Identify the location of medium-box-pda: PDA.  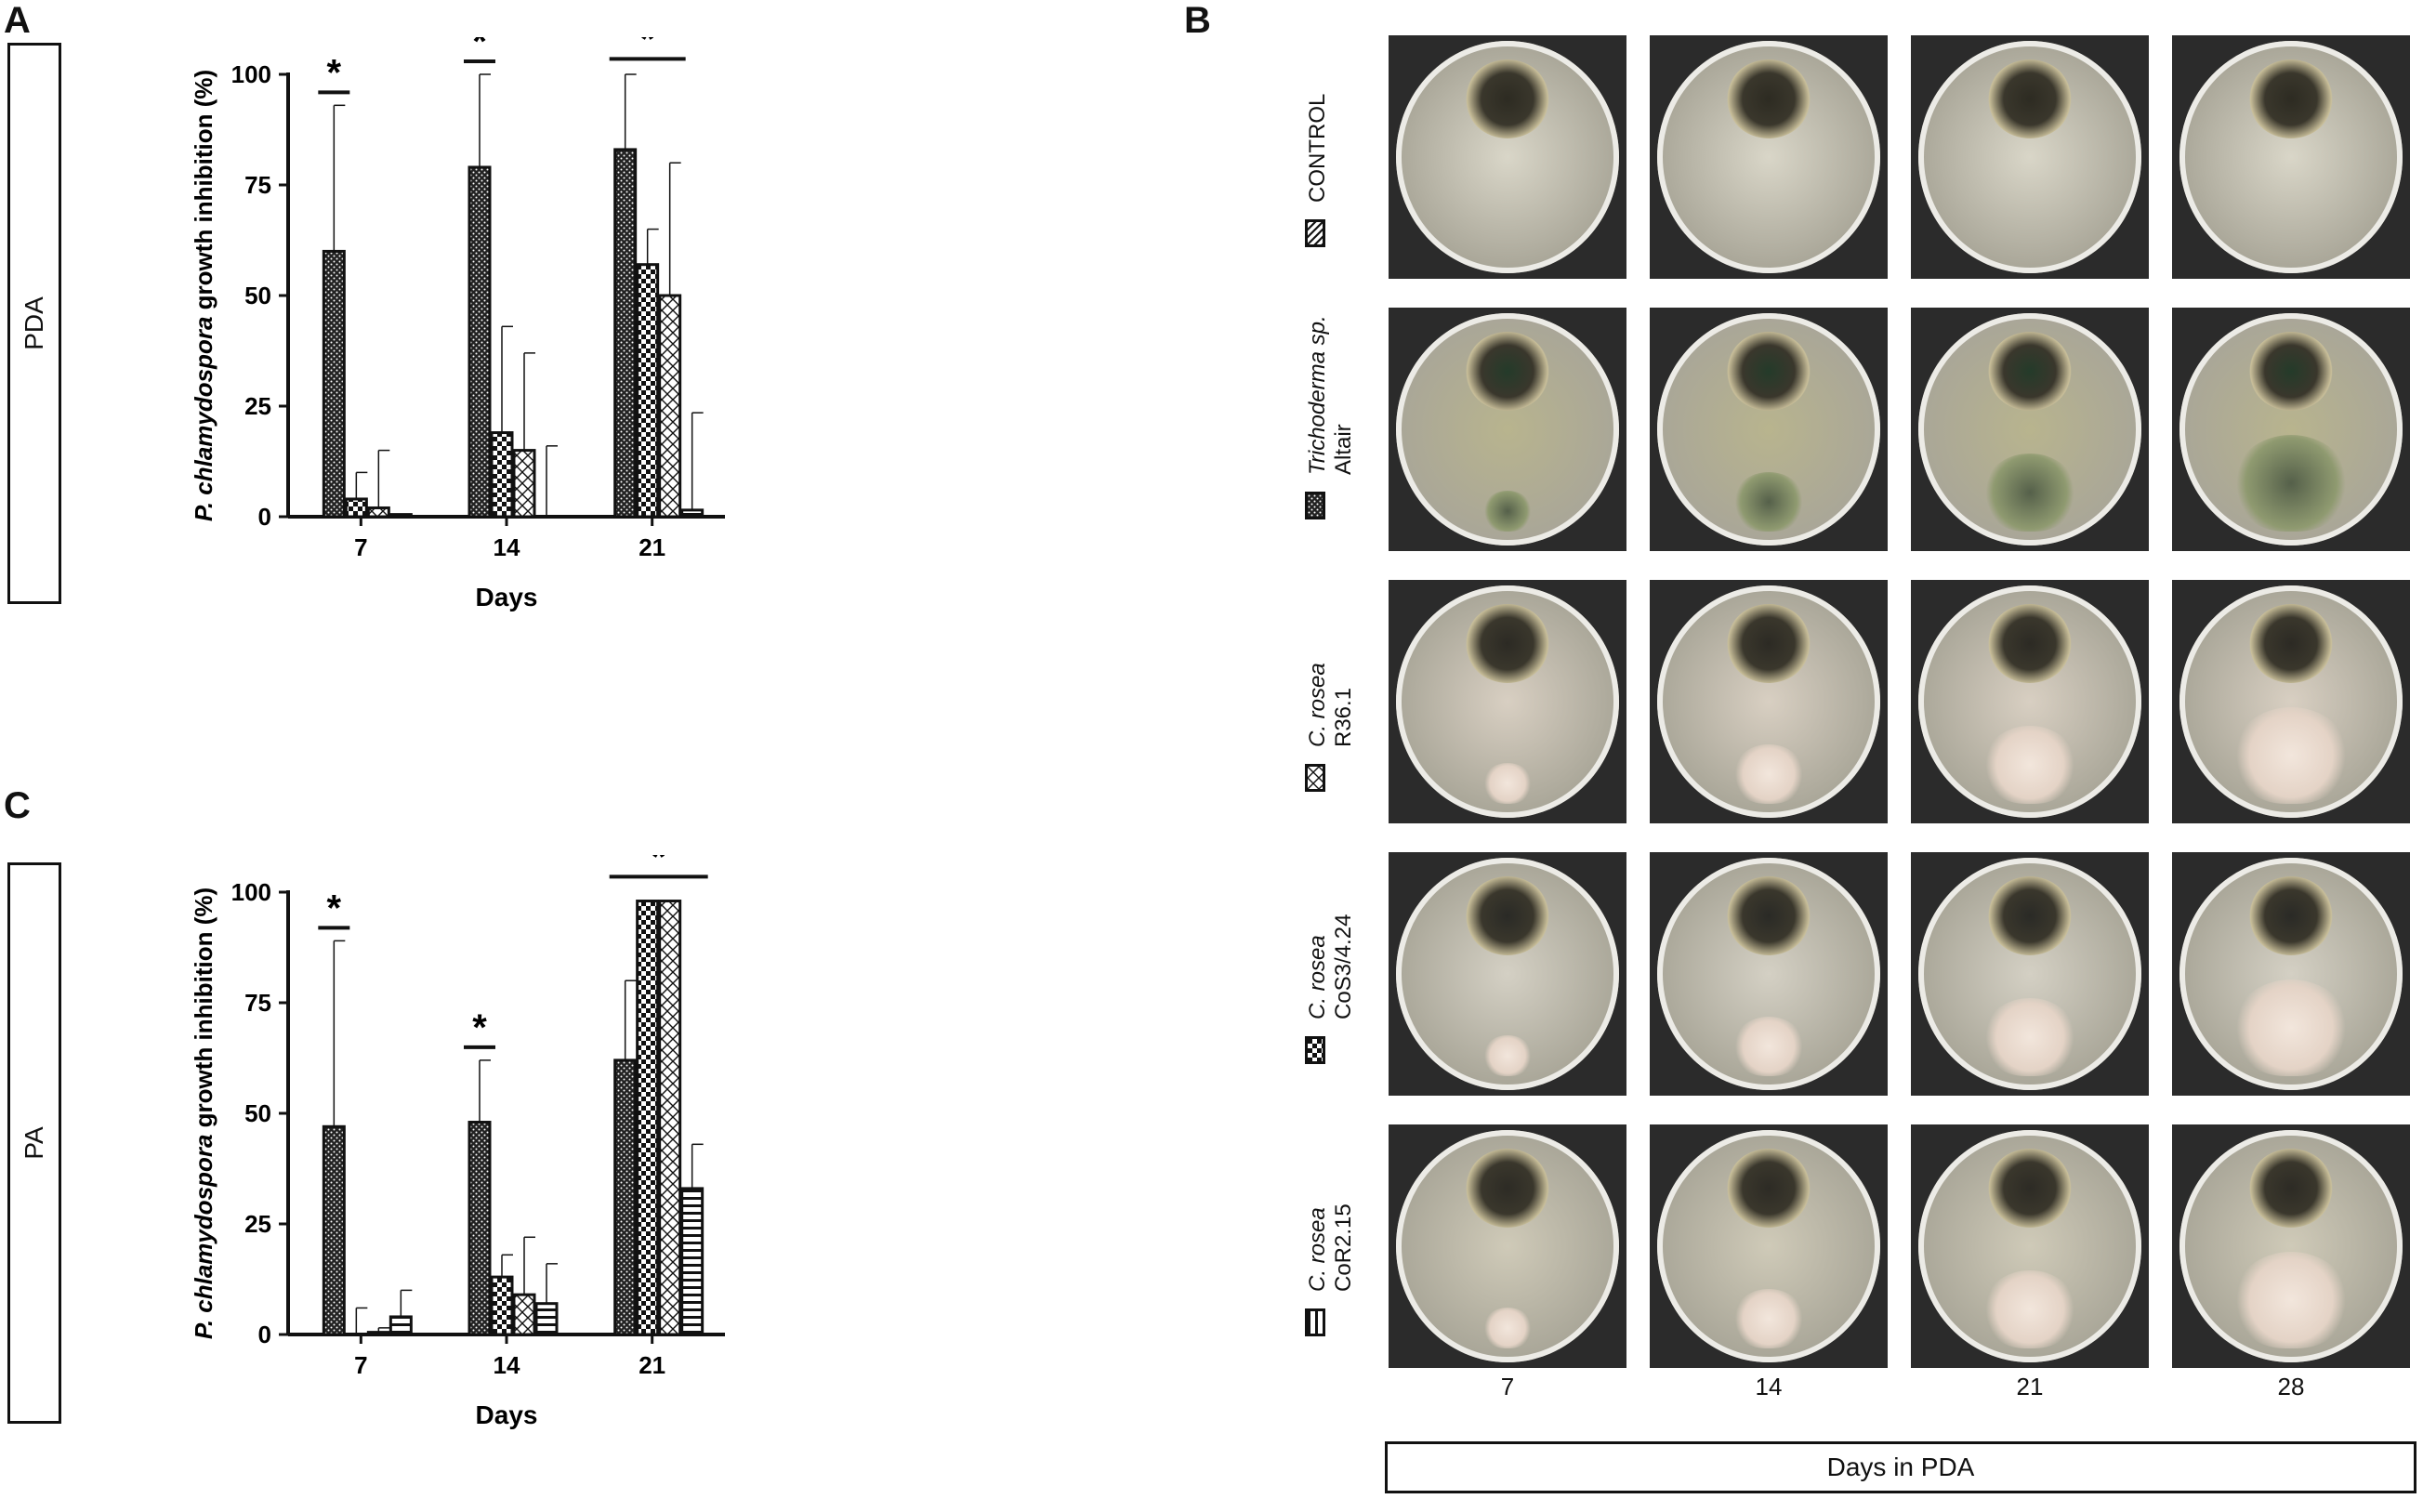
(34, 323).